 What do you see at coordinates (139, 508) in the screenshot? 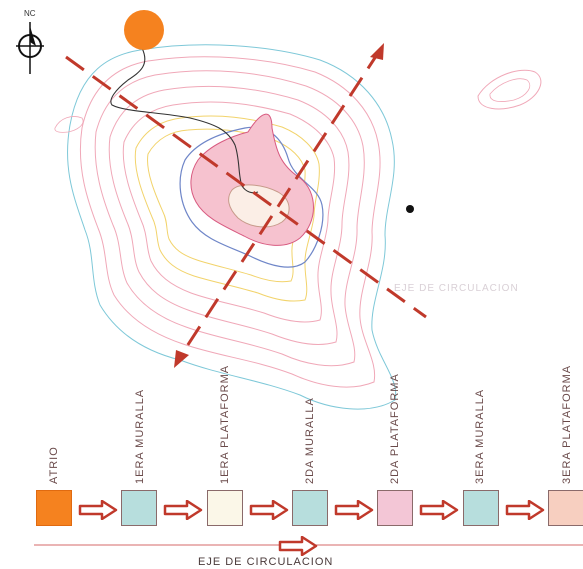
I see `sequence-box-1era-muralla` at bounding box center [139, 508].